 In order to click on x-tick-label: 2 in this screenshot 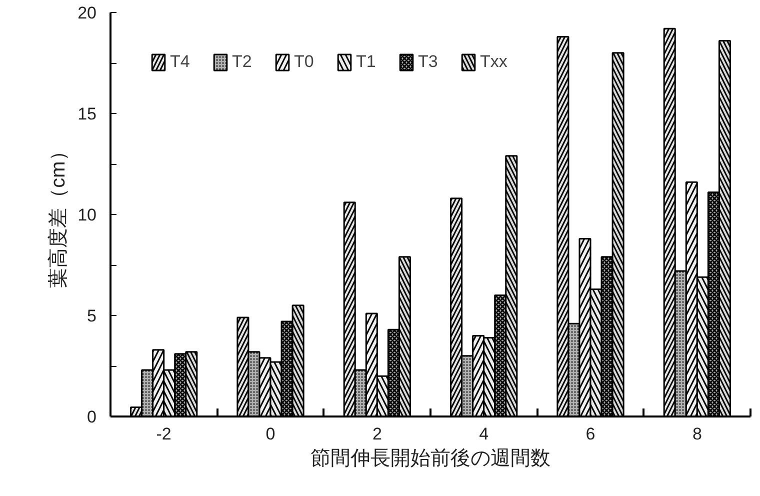, I will do `click(377, 434)`.